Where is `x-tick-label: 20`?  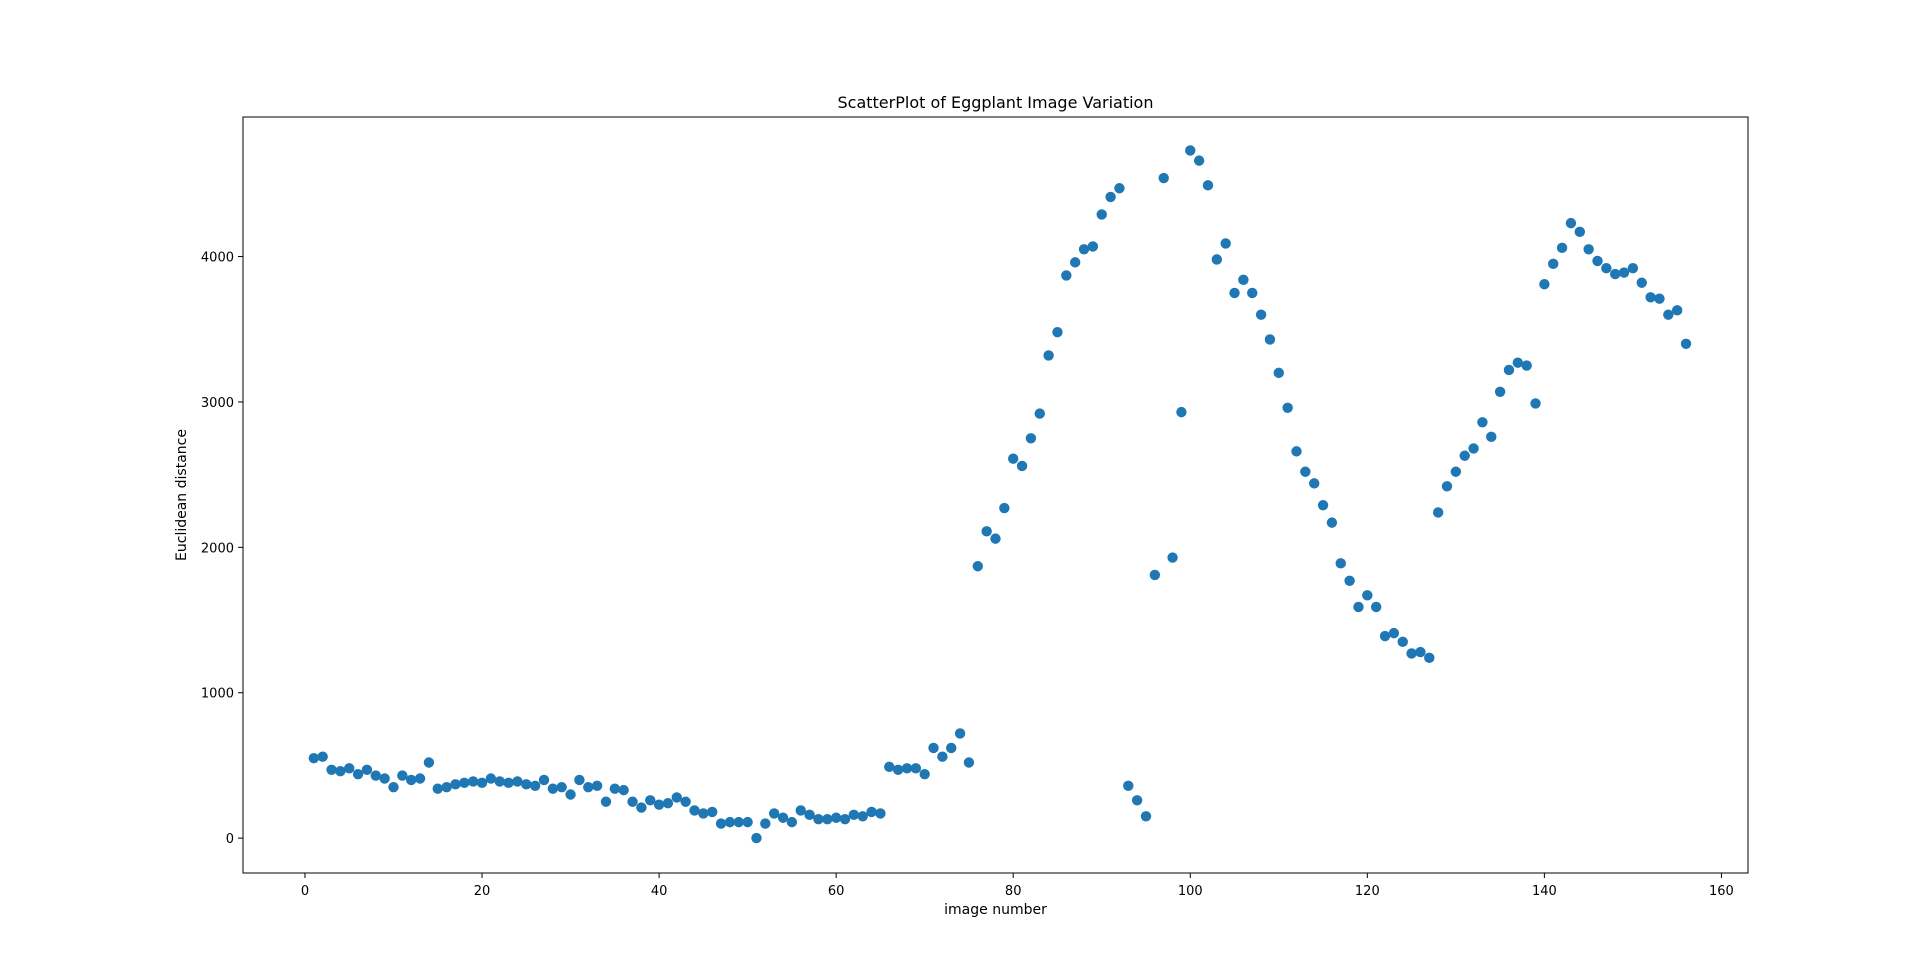
x-tick-label: 20 is located at coordinates (482, 891).